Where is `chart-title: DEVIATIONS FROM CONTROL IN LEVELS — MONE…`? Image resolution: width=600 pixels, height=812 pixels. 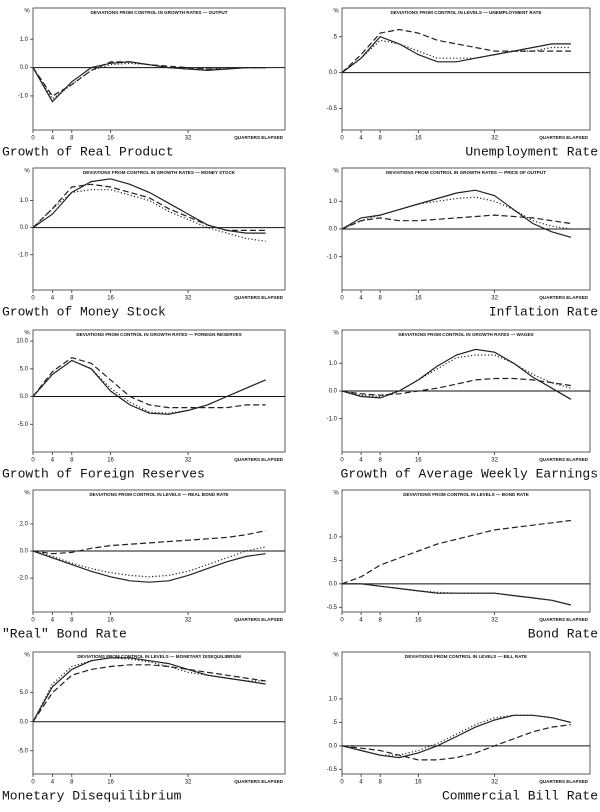 chart-title: DEVIATIONS FROM CONTROL IN LEVELS — MONE… is located at coordinates (159, 656).